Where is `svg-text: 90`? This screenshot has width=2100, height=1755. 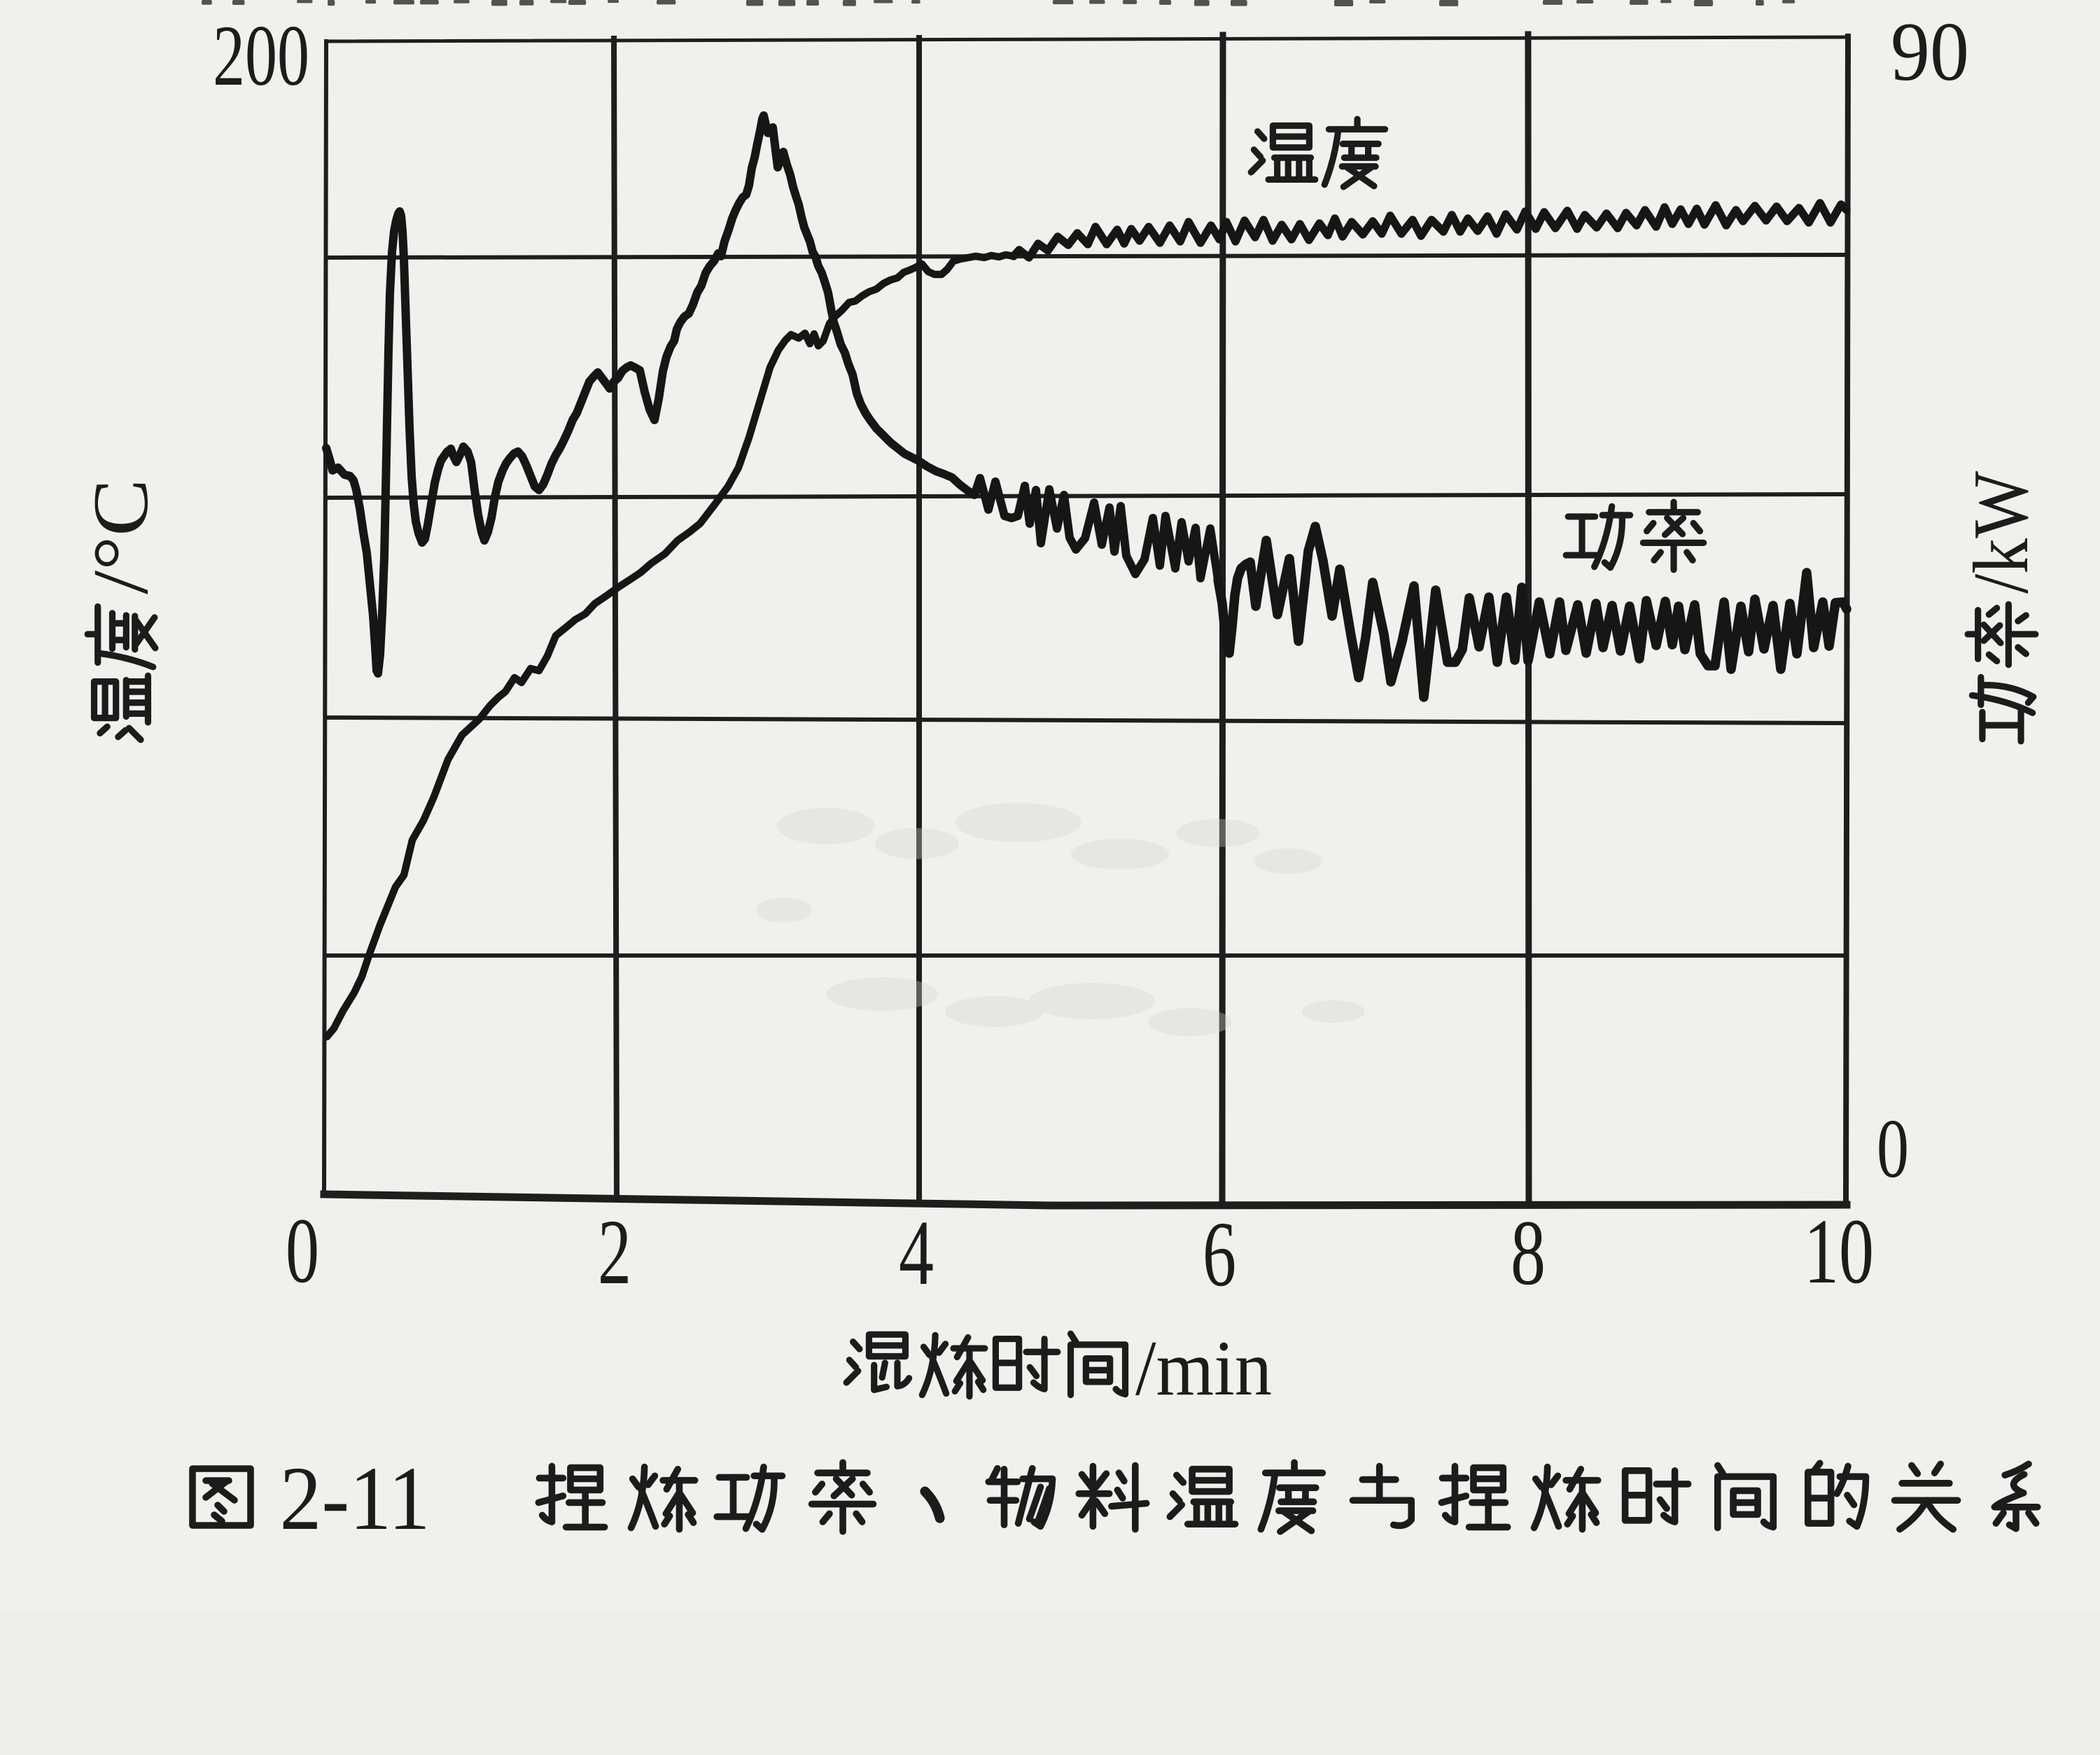
svg-text: 90 is located at coordinates (1930, 51).